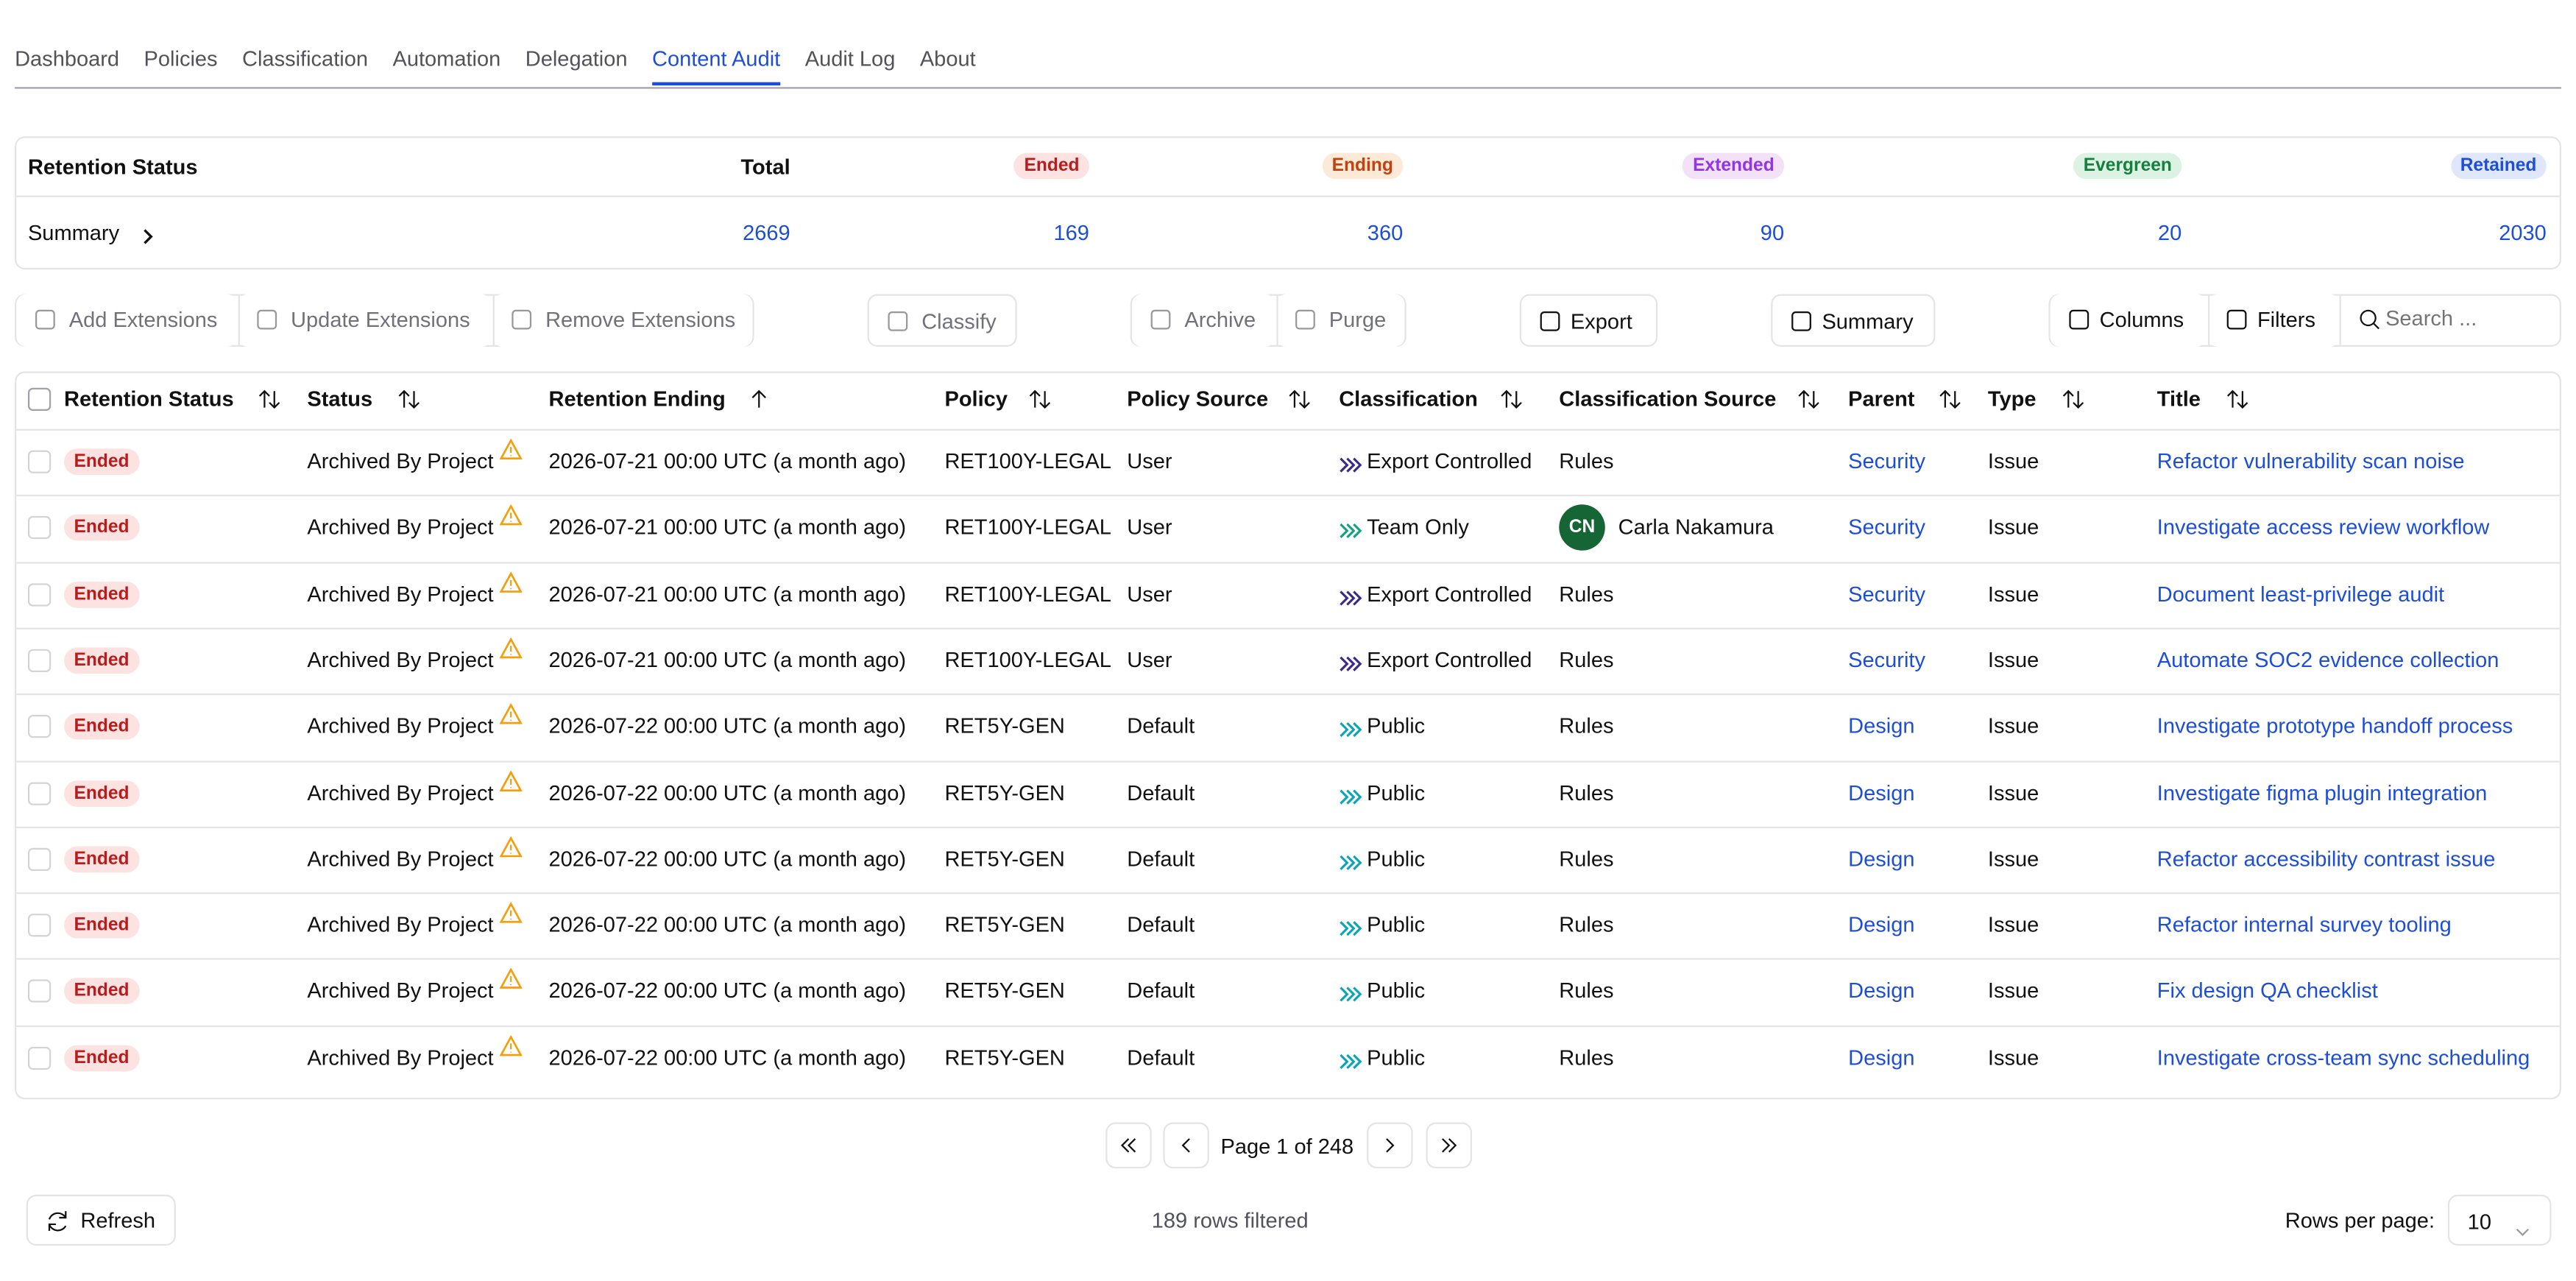 This screenshot has width=2576, height=1281. Describe the element at coordinates (2169, 232) in the screenshot. I see `summary-value: 20` at that location.